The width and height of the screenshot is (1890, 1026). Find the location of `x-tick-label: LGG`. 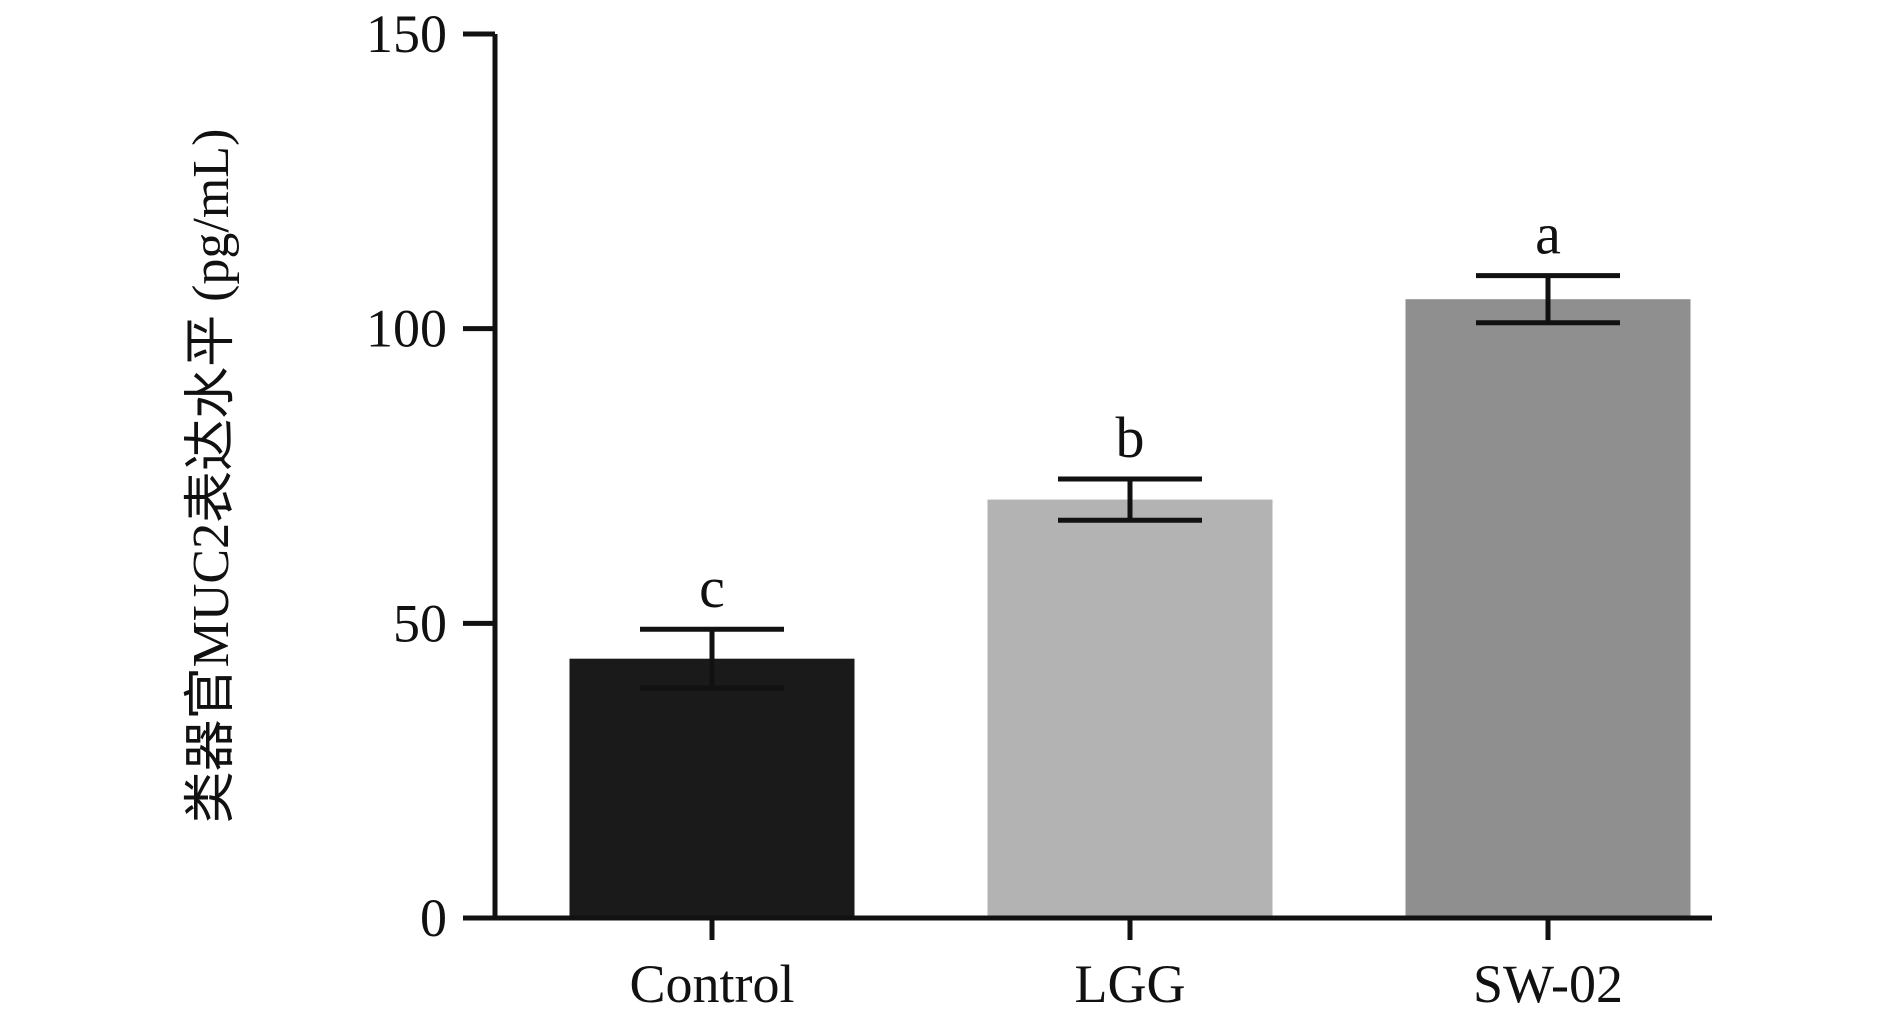

x-tick-label: LGG is located at coordinates (1130, 984).